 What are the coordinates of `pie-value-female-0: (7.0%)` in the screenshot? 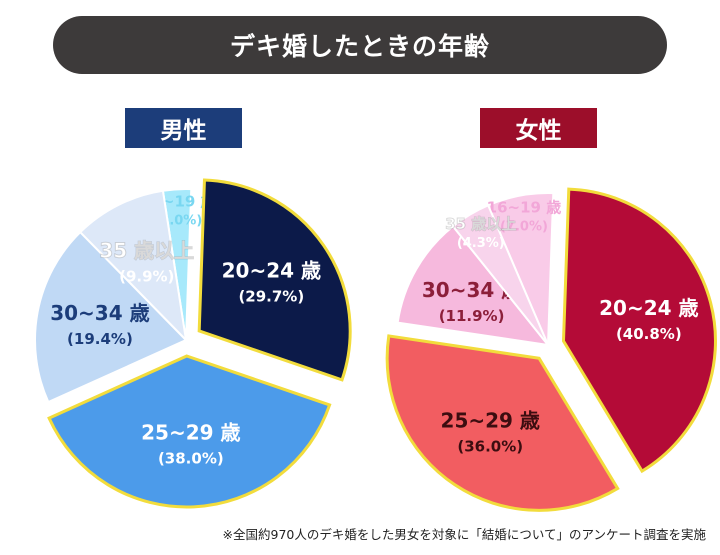 It's located at (524, 227).